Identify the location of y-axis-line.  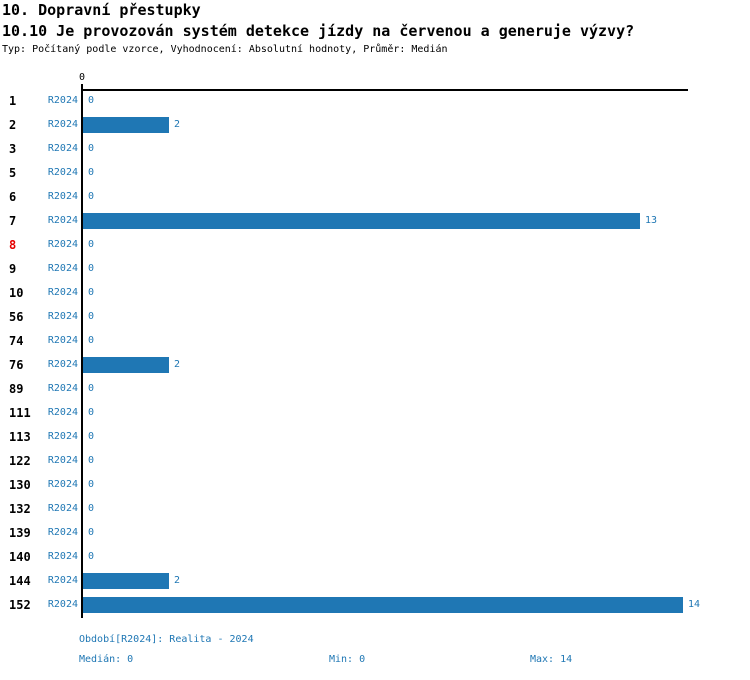
(82, 351).